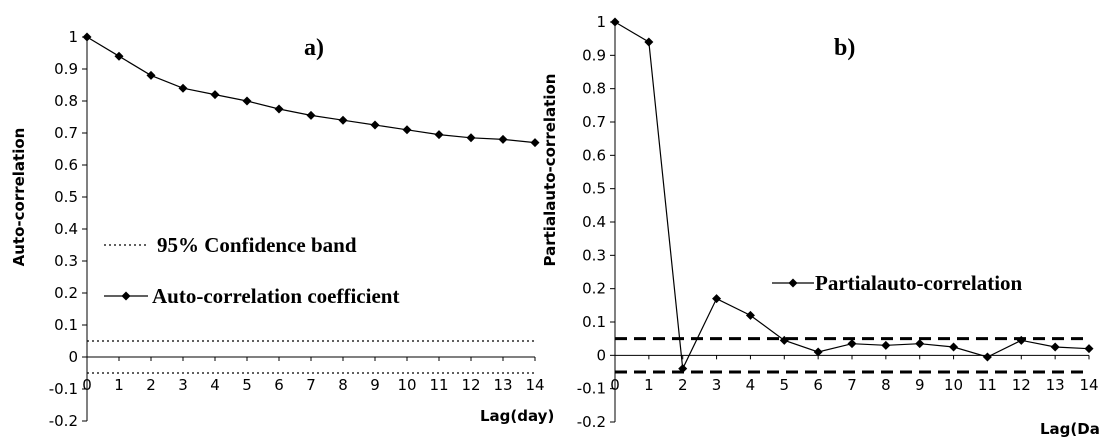 The width and height of the screenshot is (1099, 437). What do you see at coordinates (66, 165) in the screenshot?
I see `y-tick-label-a: 0.6` at bounding box center [66, 165].